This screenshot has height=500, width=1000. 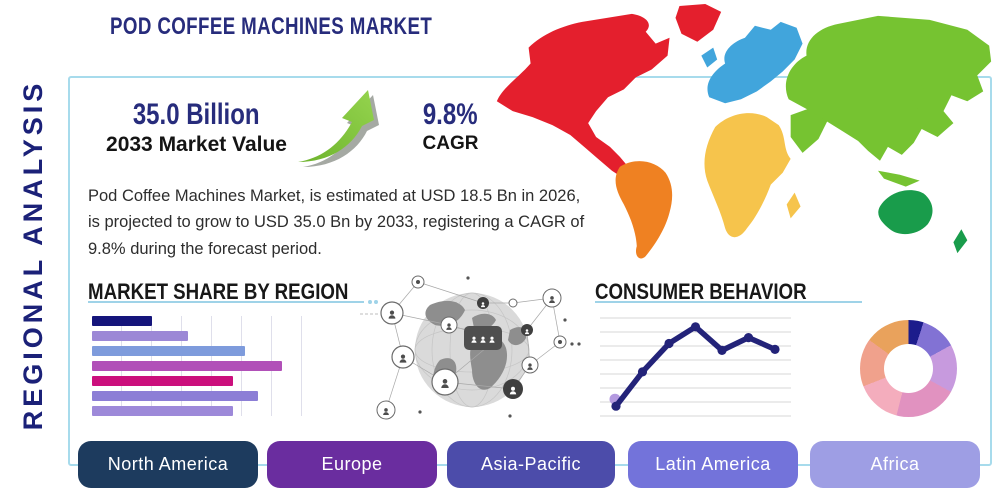 What do you see at coordinates (793, 205) in the screenshot?
I see `map-madagascar` at bounding box center [793, 205].